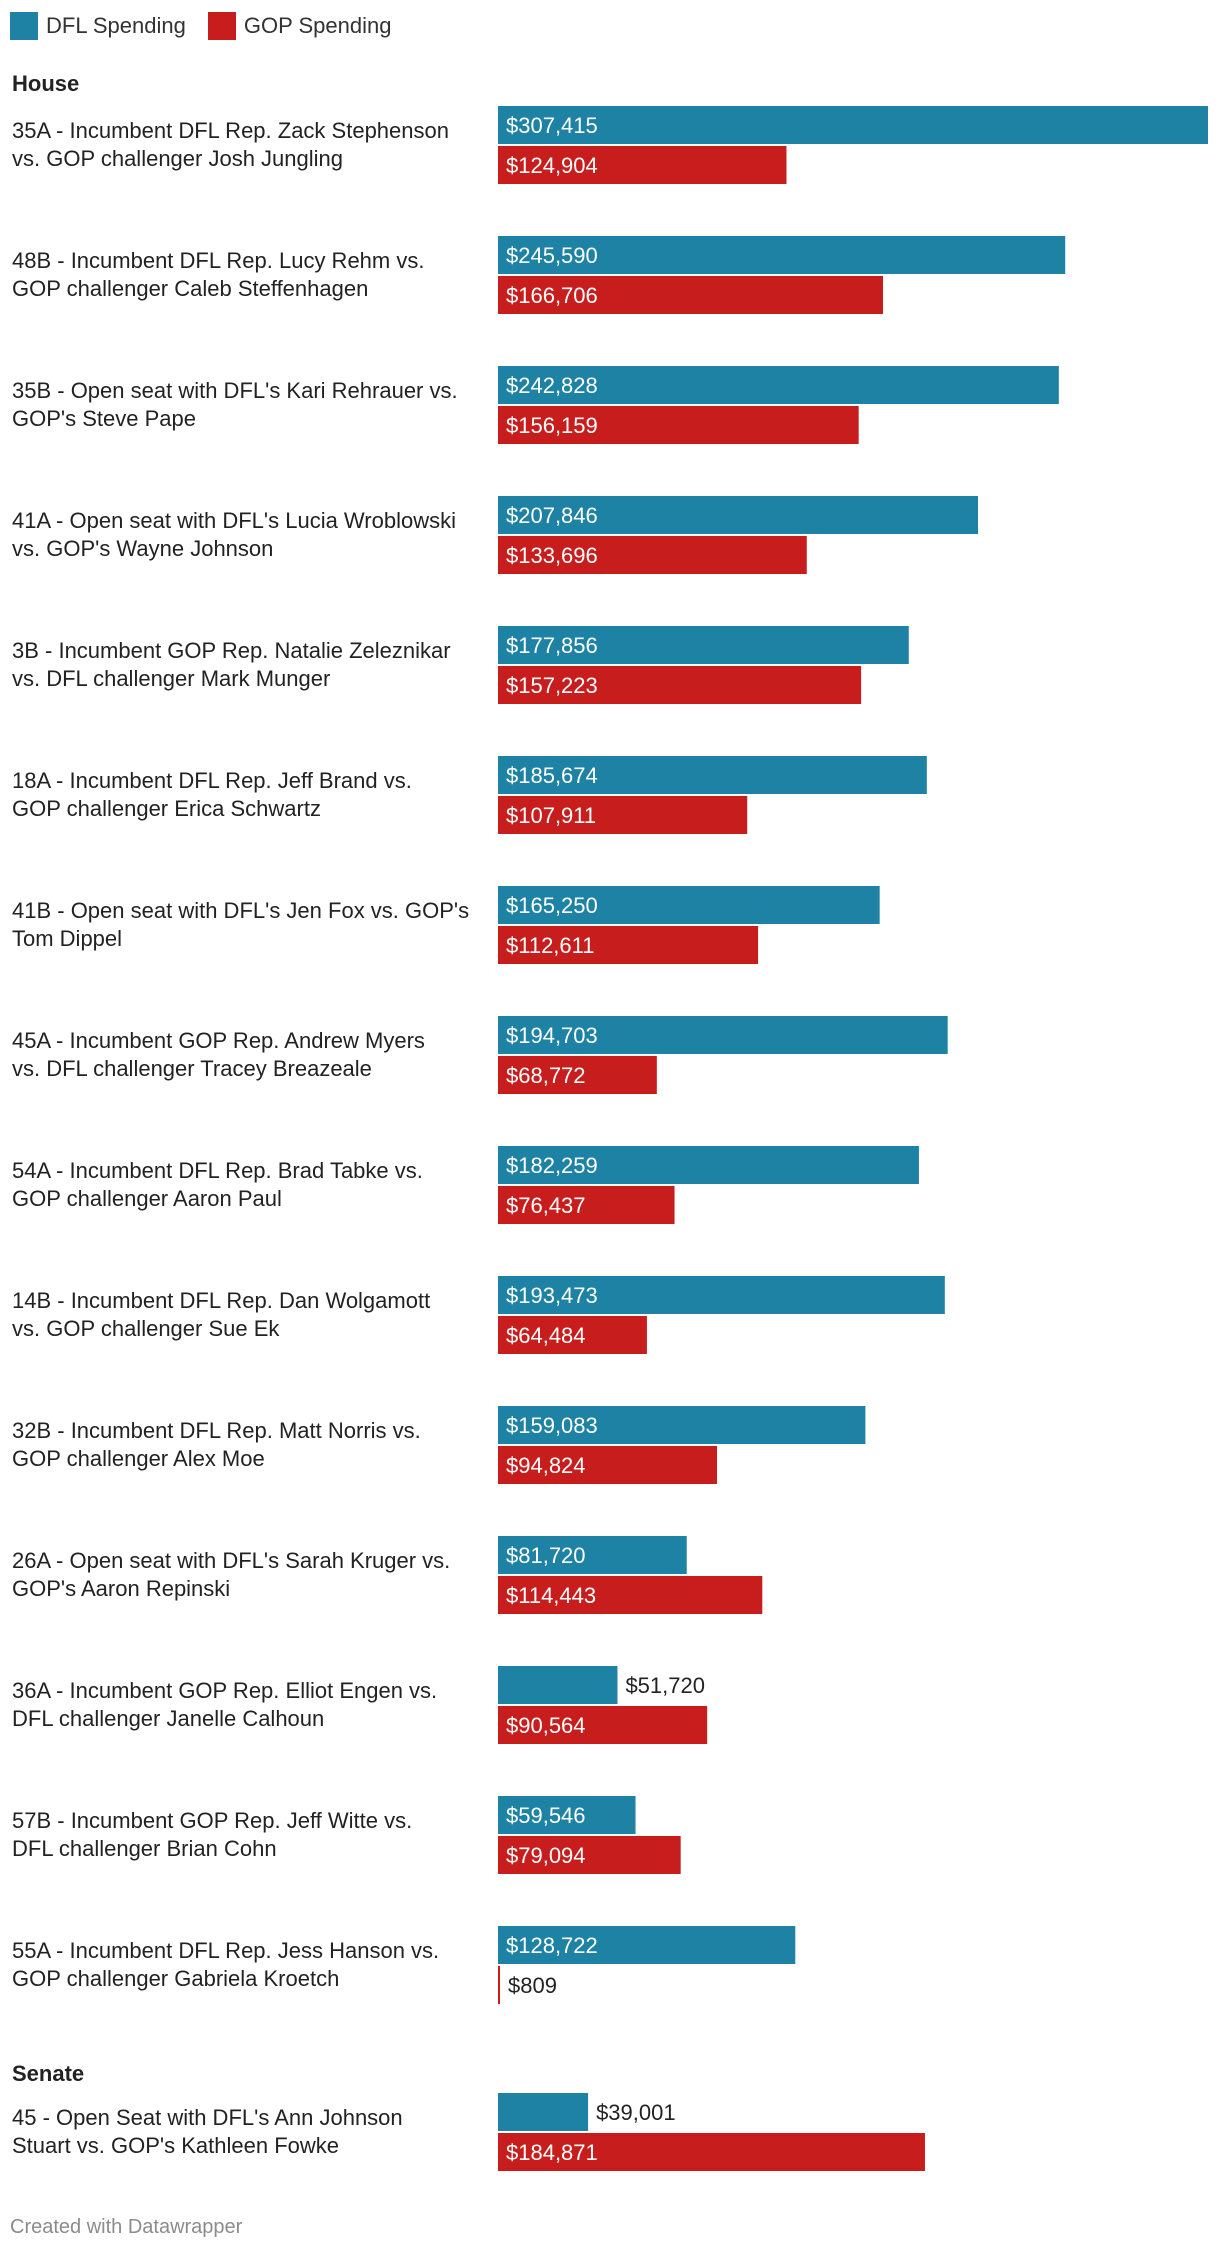  What do you see at coordinates (552, 645) in the screenshot?
I see `bar-value-dfl: $177,856` at bounding box center [552, 645].